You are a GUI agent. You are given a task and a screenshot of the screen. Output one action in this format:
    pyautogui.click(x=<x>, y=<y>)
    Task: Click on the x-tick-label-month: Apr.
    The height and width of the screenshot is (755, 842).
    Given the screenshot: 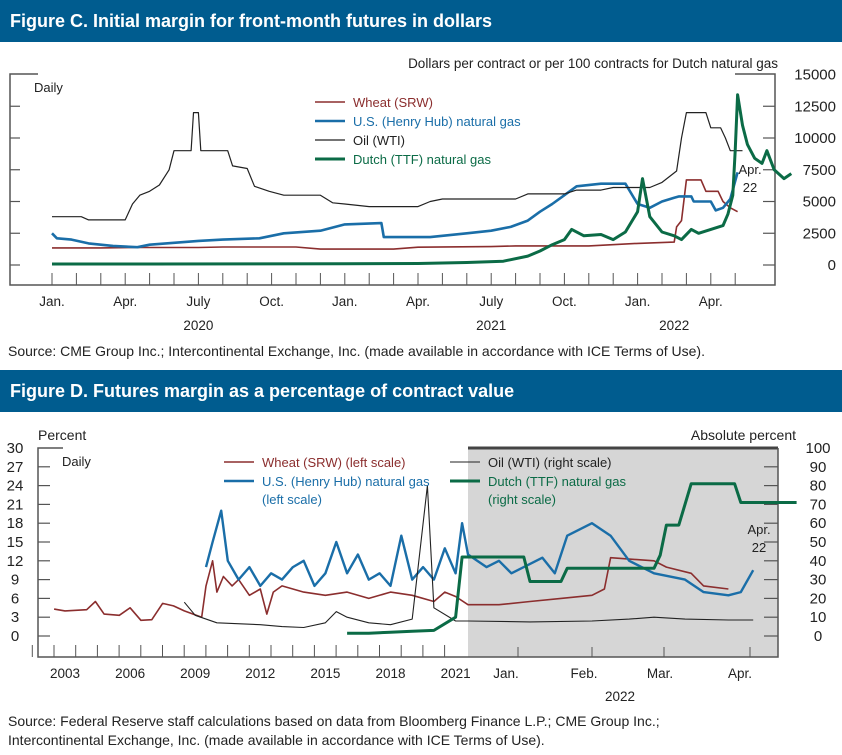 What is the action you would take?
    pyautogui.click(x=740, y=673)
    